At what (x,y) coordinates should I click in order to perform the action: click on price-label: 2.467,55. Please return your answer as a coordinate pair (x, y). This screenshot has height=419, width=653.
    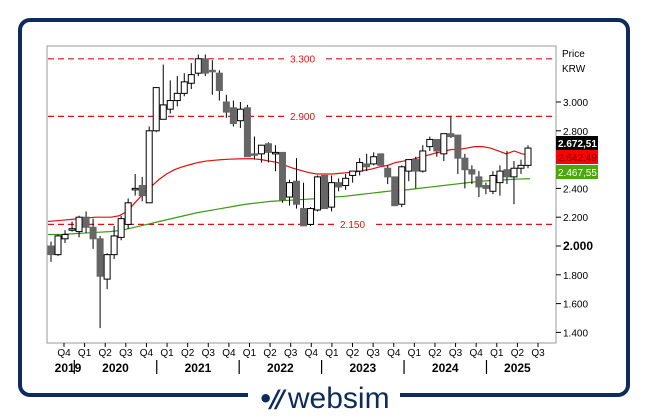
    Looking at the image, I should click on (577, 173).